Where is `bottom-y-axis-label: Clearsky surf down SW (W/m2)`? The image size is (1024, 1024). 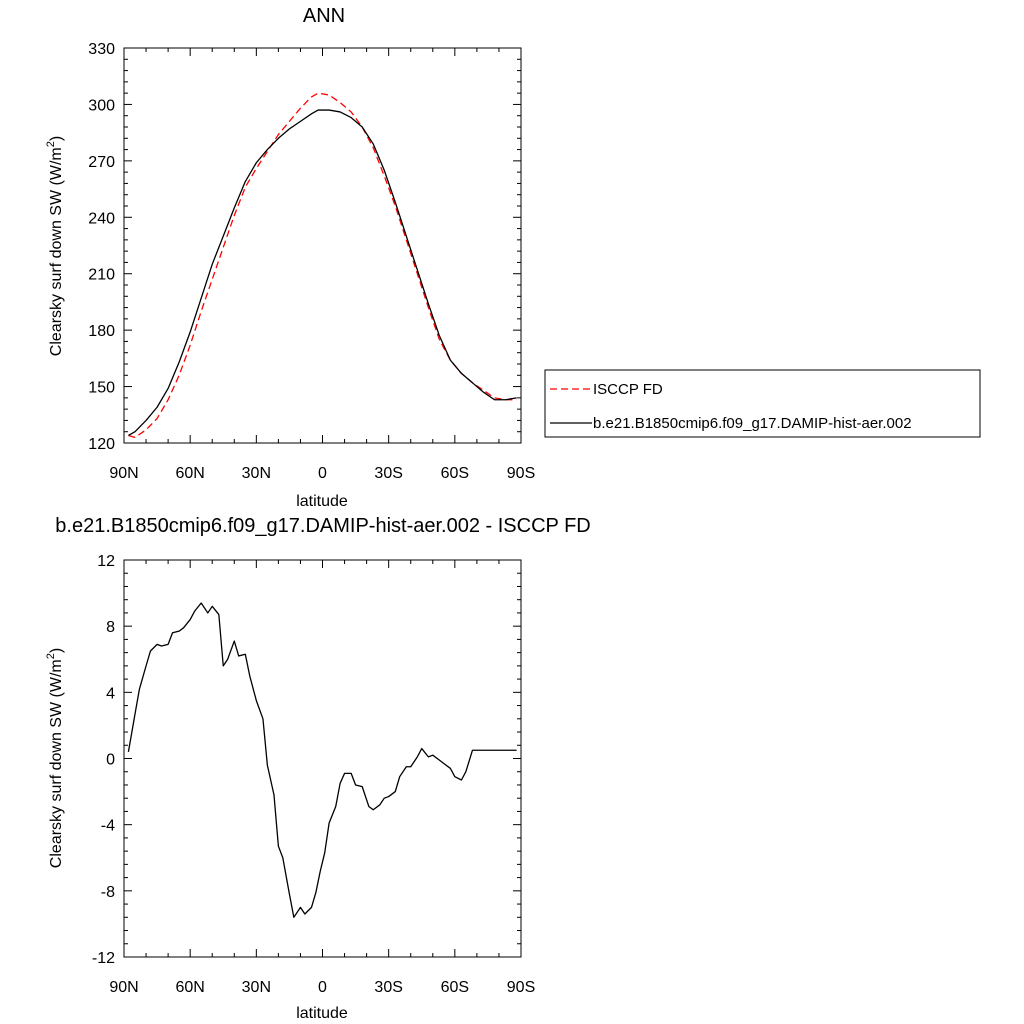 bottom-y-axis-label: Clearsky surf down SW (W/m2) is located at coordinates (55, 758).